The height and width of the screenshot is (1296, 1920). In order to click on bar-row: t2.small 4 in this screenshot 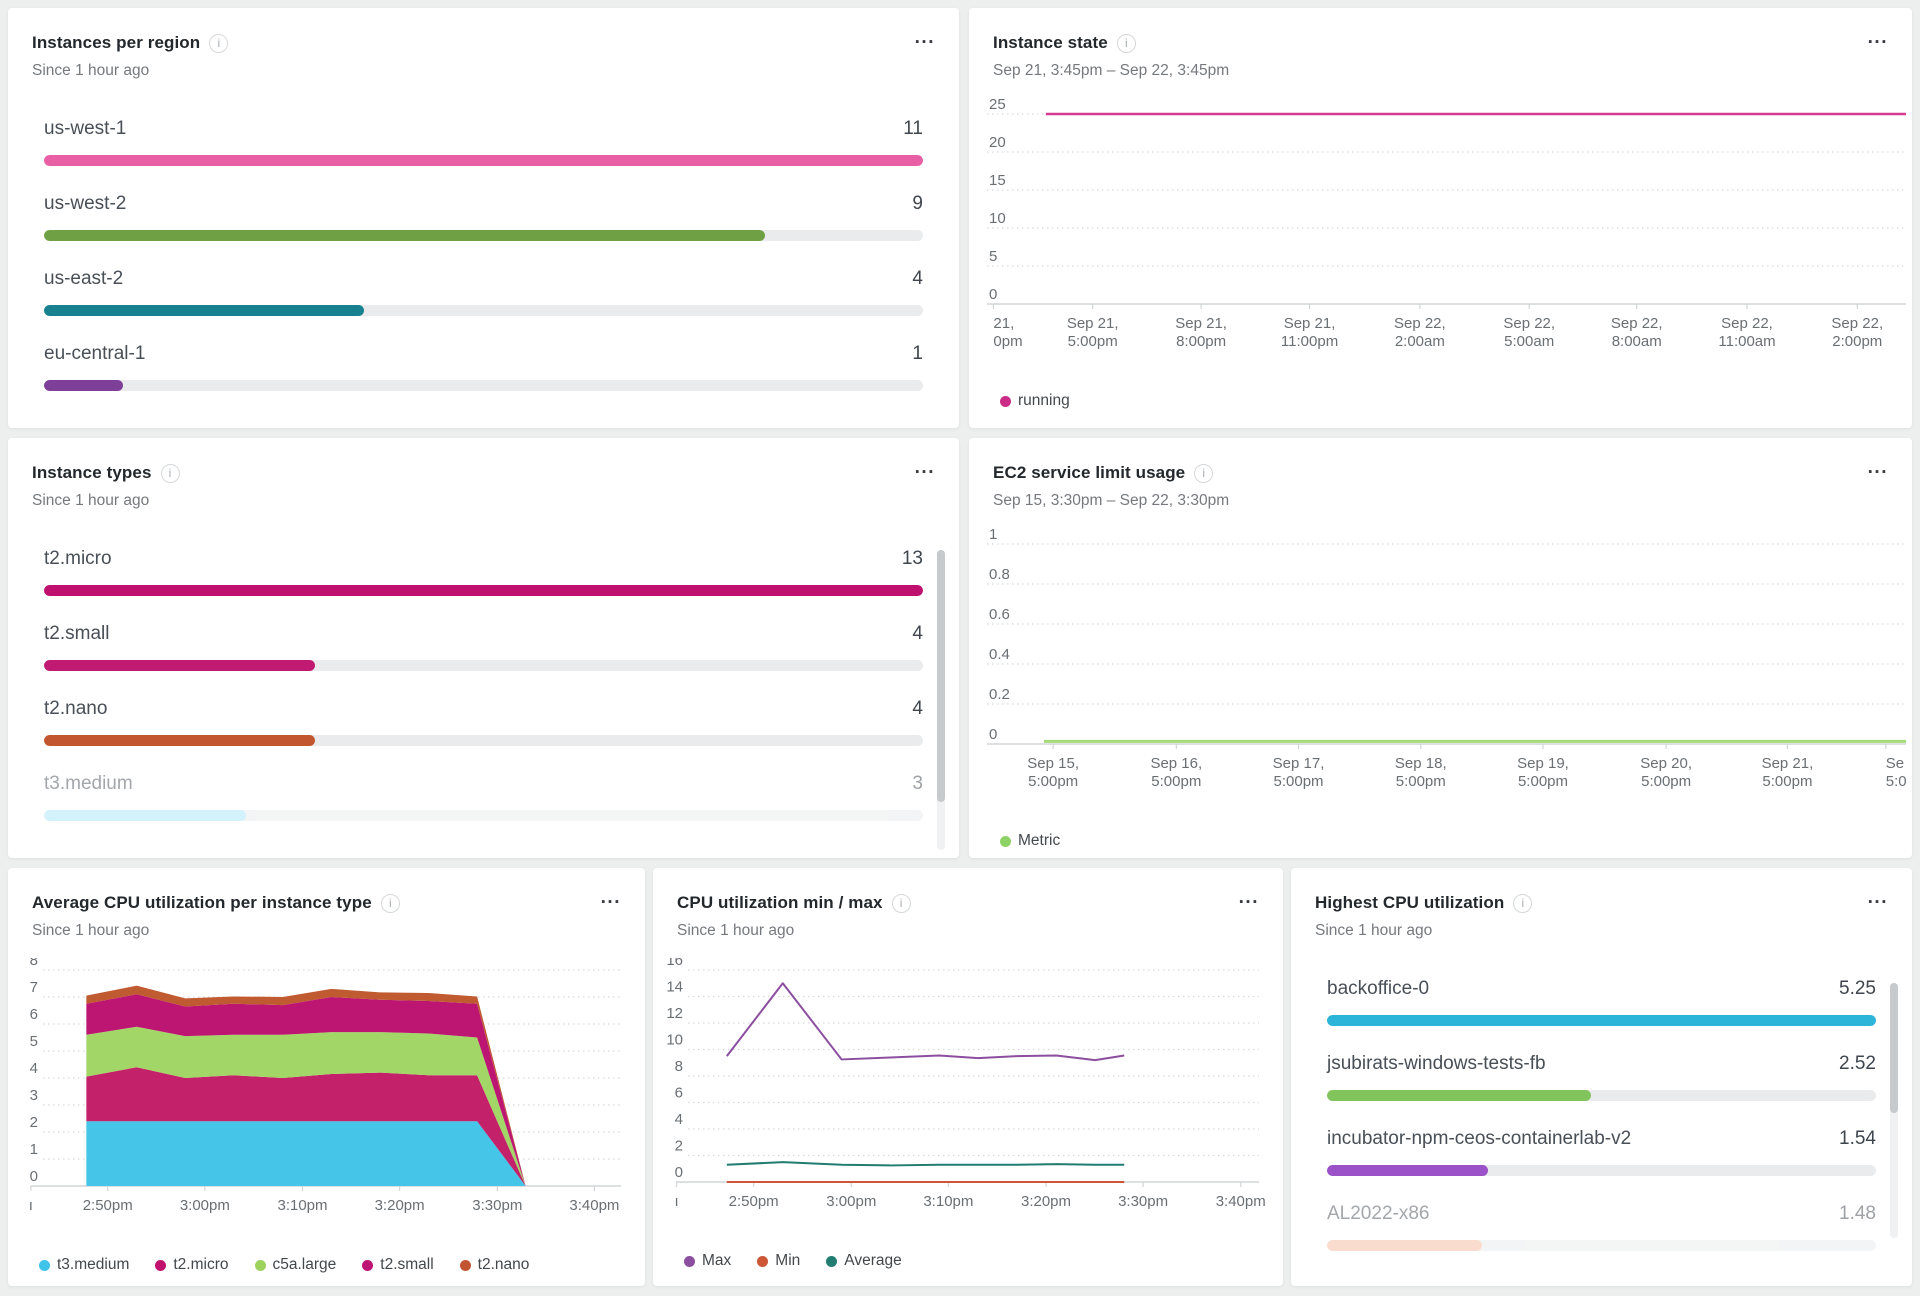, I will do `click(483, 647)`.